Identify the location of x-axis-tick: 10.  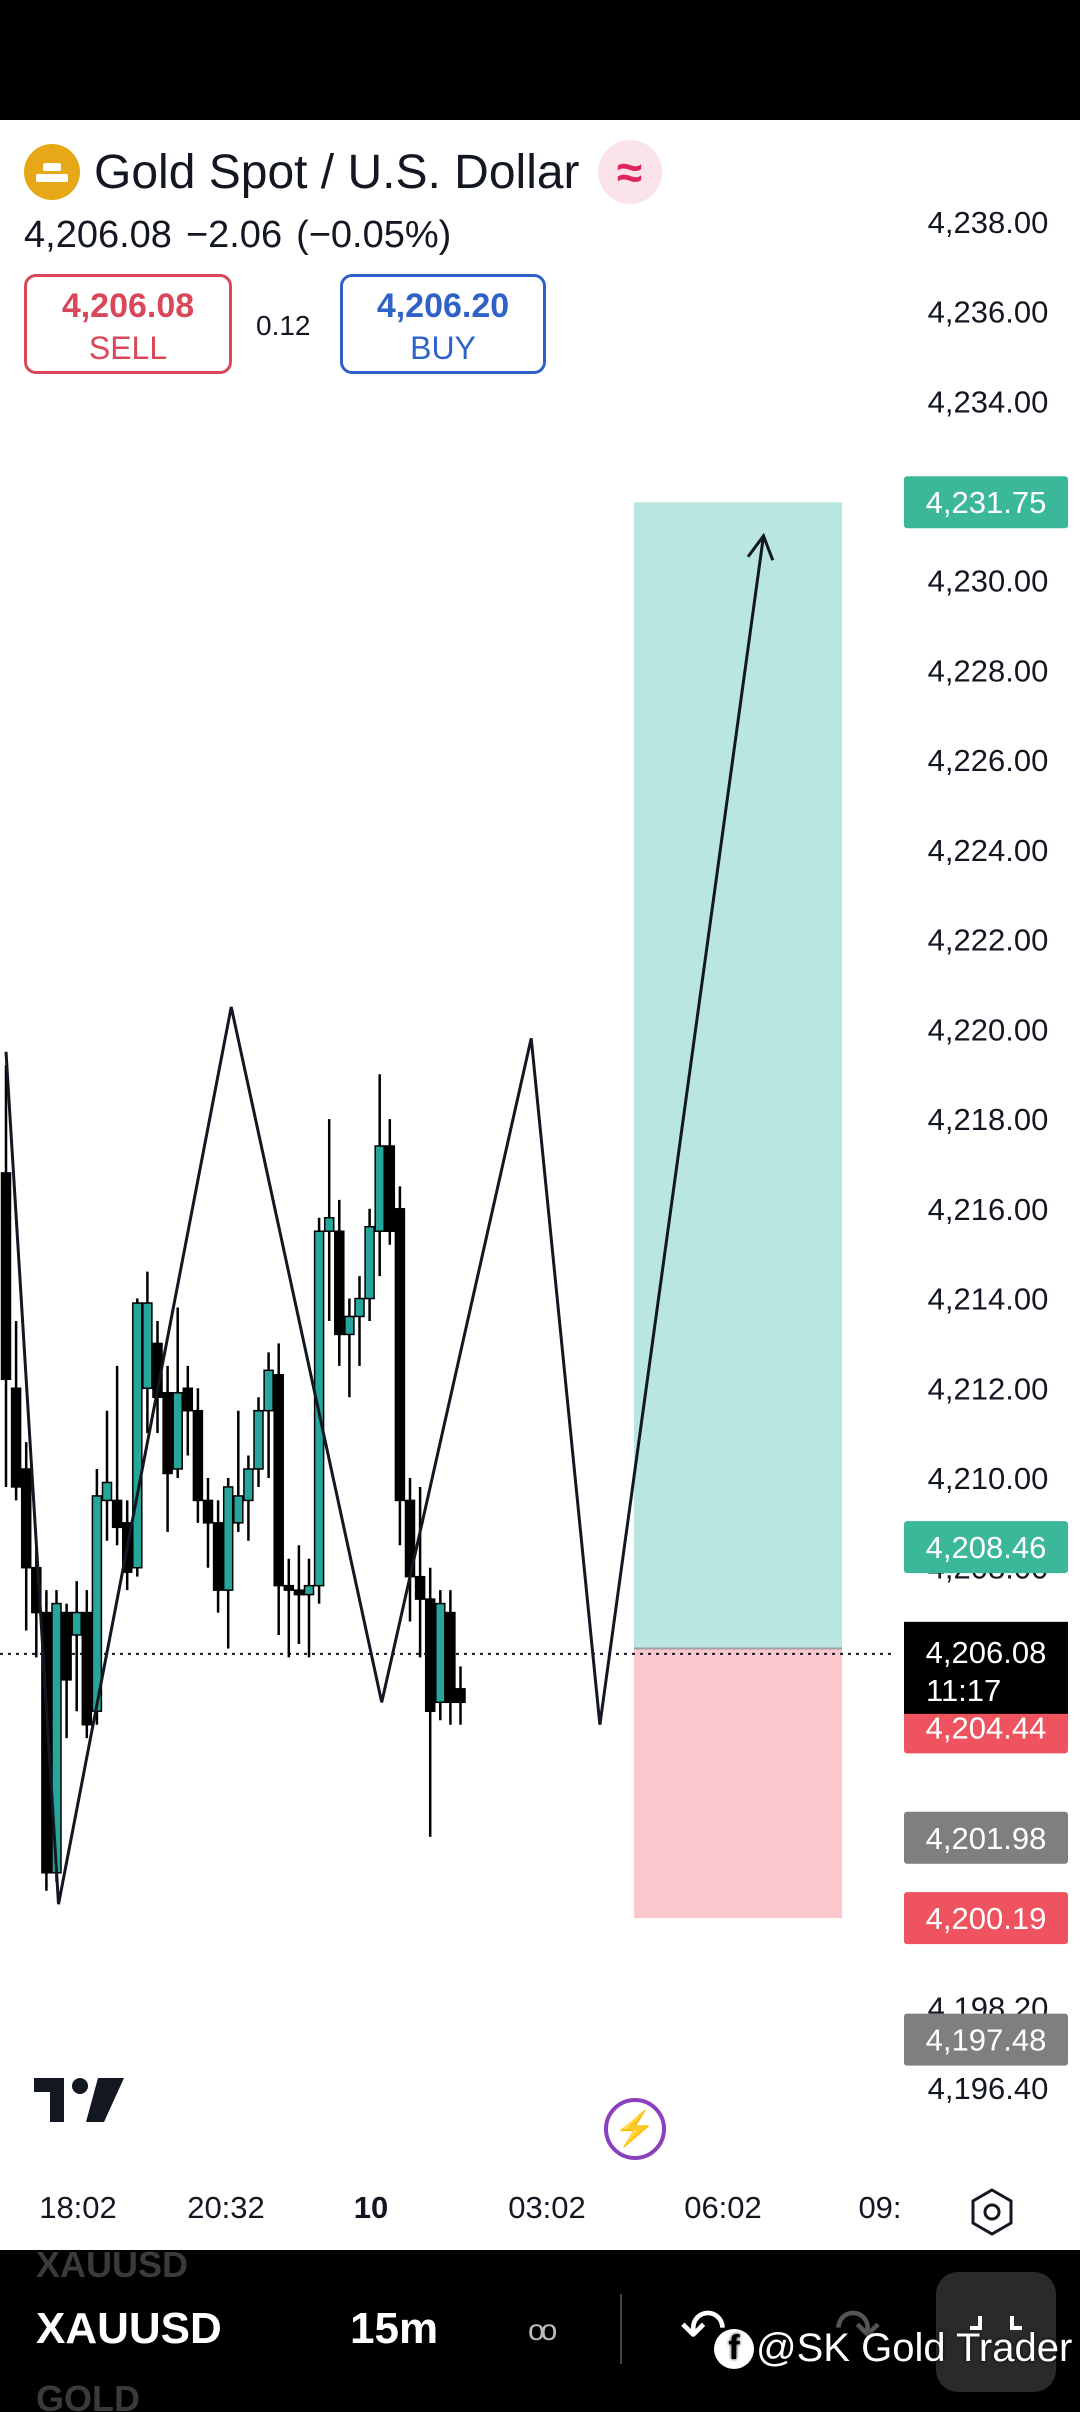
(371, 2207).